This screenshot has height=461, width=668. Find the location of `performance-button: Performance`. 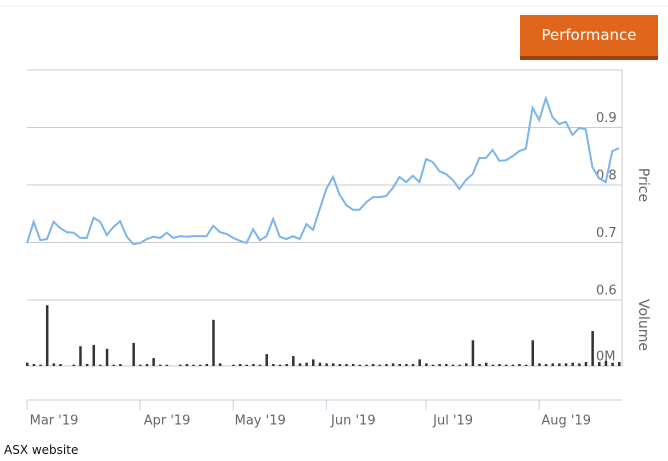

performance-button: Performance is located at coordinates (589, 37).